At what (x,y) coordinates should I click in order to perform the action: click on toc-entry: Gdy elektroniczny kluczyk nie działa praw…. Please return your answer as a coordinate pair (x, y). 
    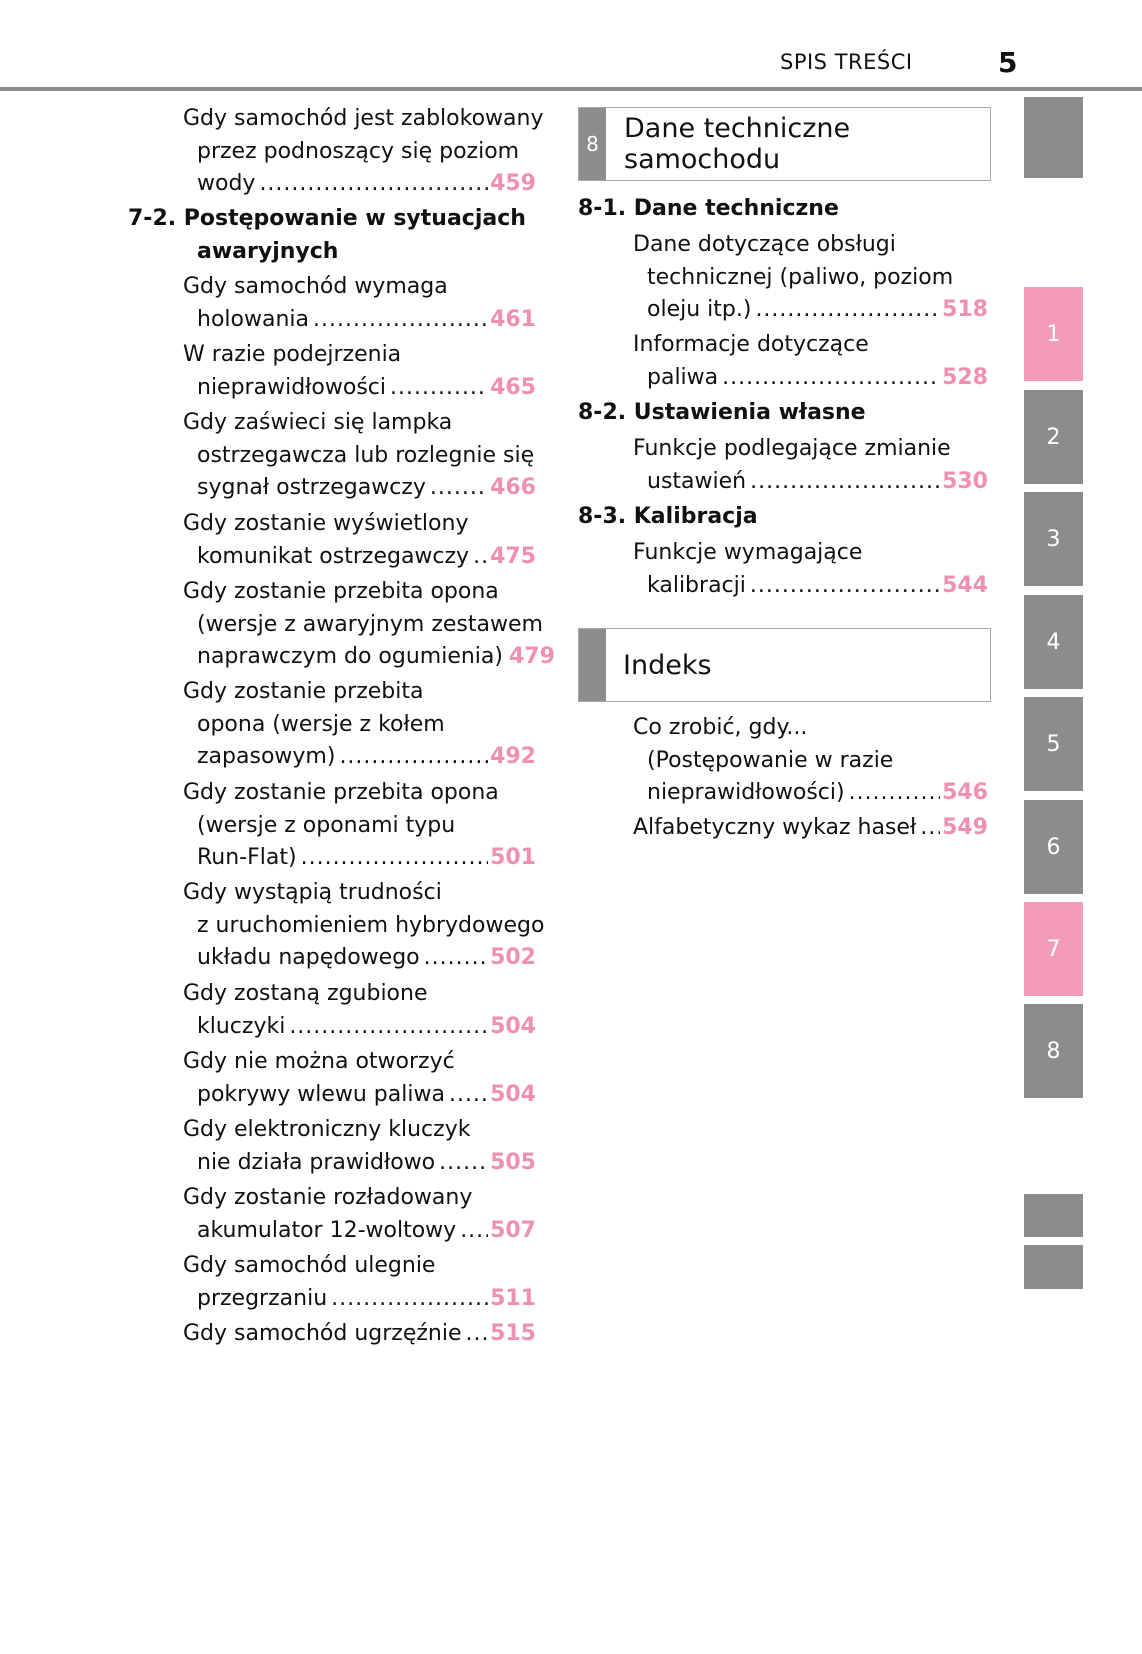
    Looking at the image, I should click on (359, 1146).